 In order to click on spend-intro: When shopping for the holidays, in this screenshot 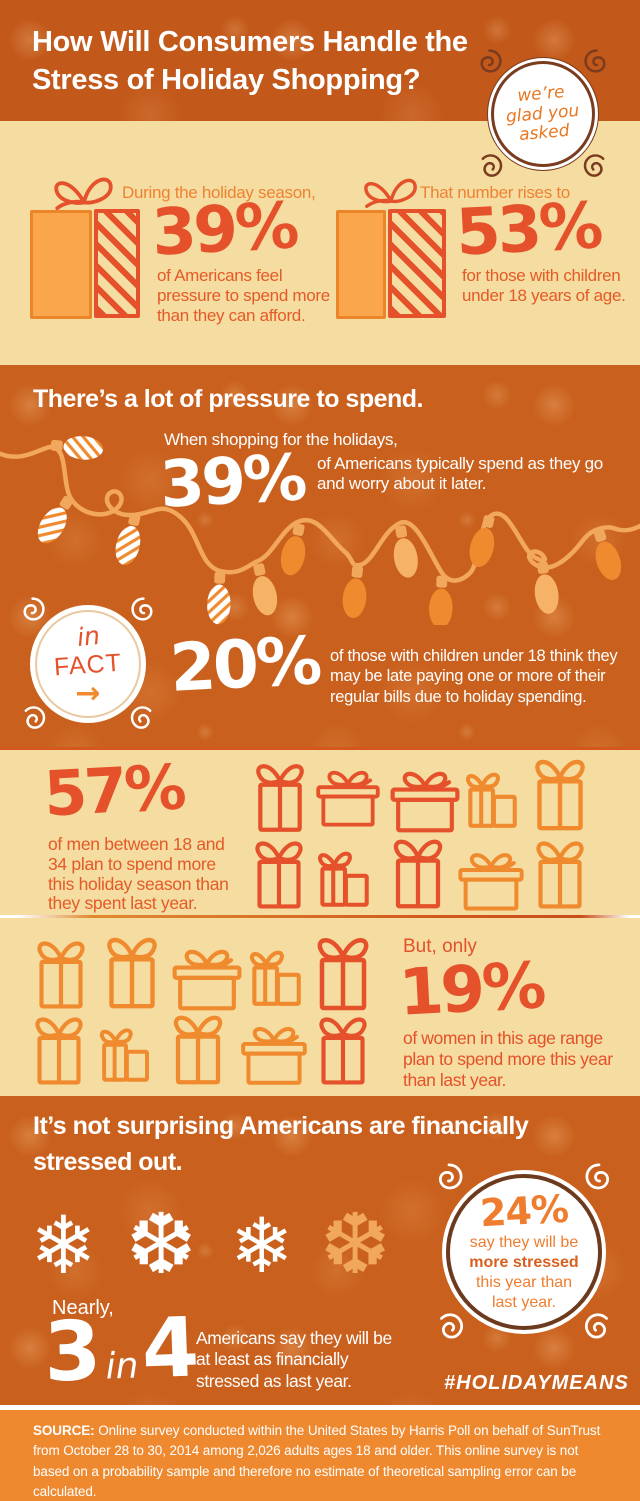, I will do `click(281, 439)`.